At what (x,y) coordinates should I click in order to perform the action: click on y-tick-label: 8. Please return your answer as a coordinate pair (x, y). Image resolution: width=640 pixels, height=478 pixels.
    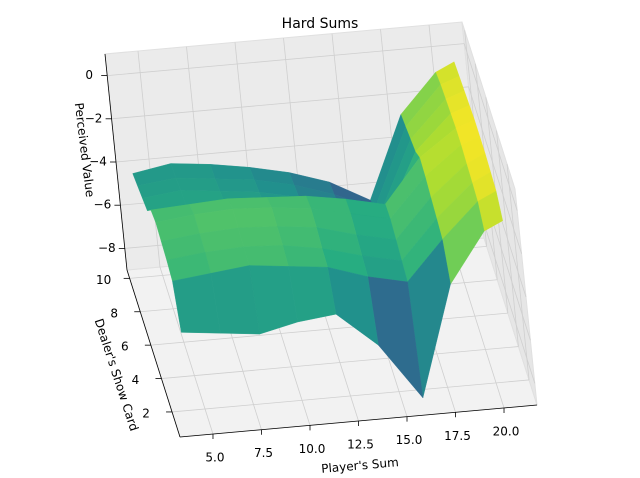
    Looking at the image, I should click on (114, 313).